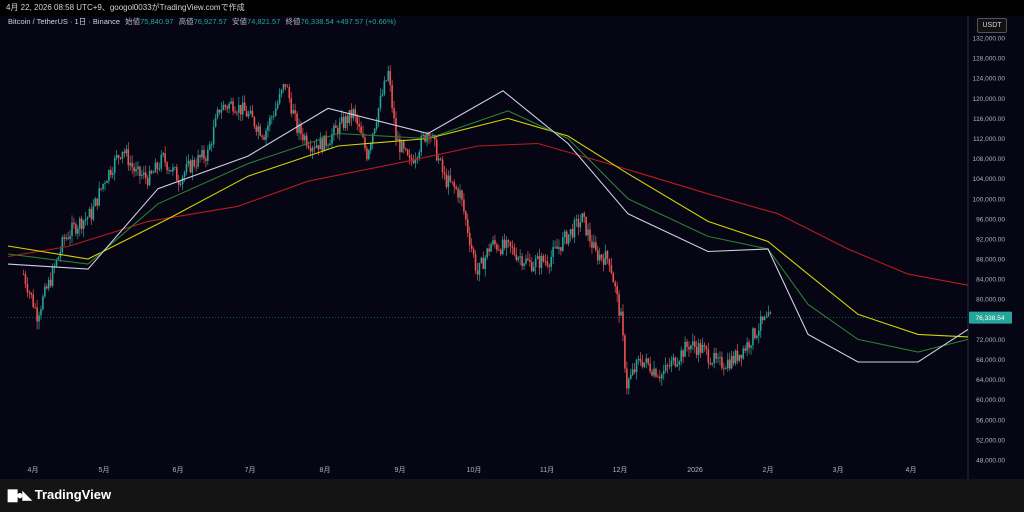  Describe the element at coordinates (990, 280) in the screenshot. I see `y-tick-label: 84,000.00` at that location.